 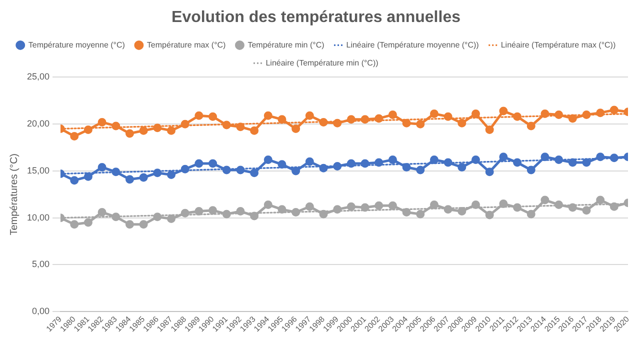 I want to click on legend-label: Linéaire (Température max (°C)), so click(x=558, y=45).